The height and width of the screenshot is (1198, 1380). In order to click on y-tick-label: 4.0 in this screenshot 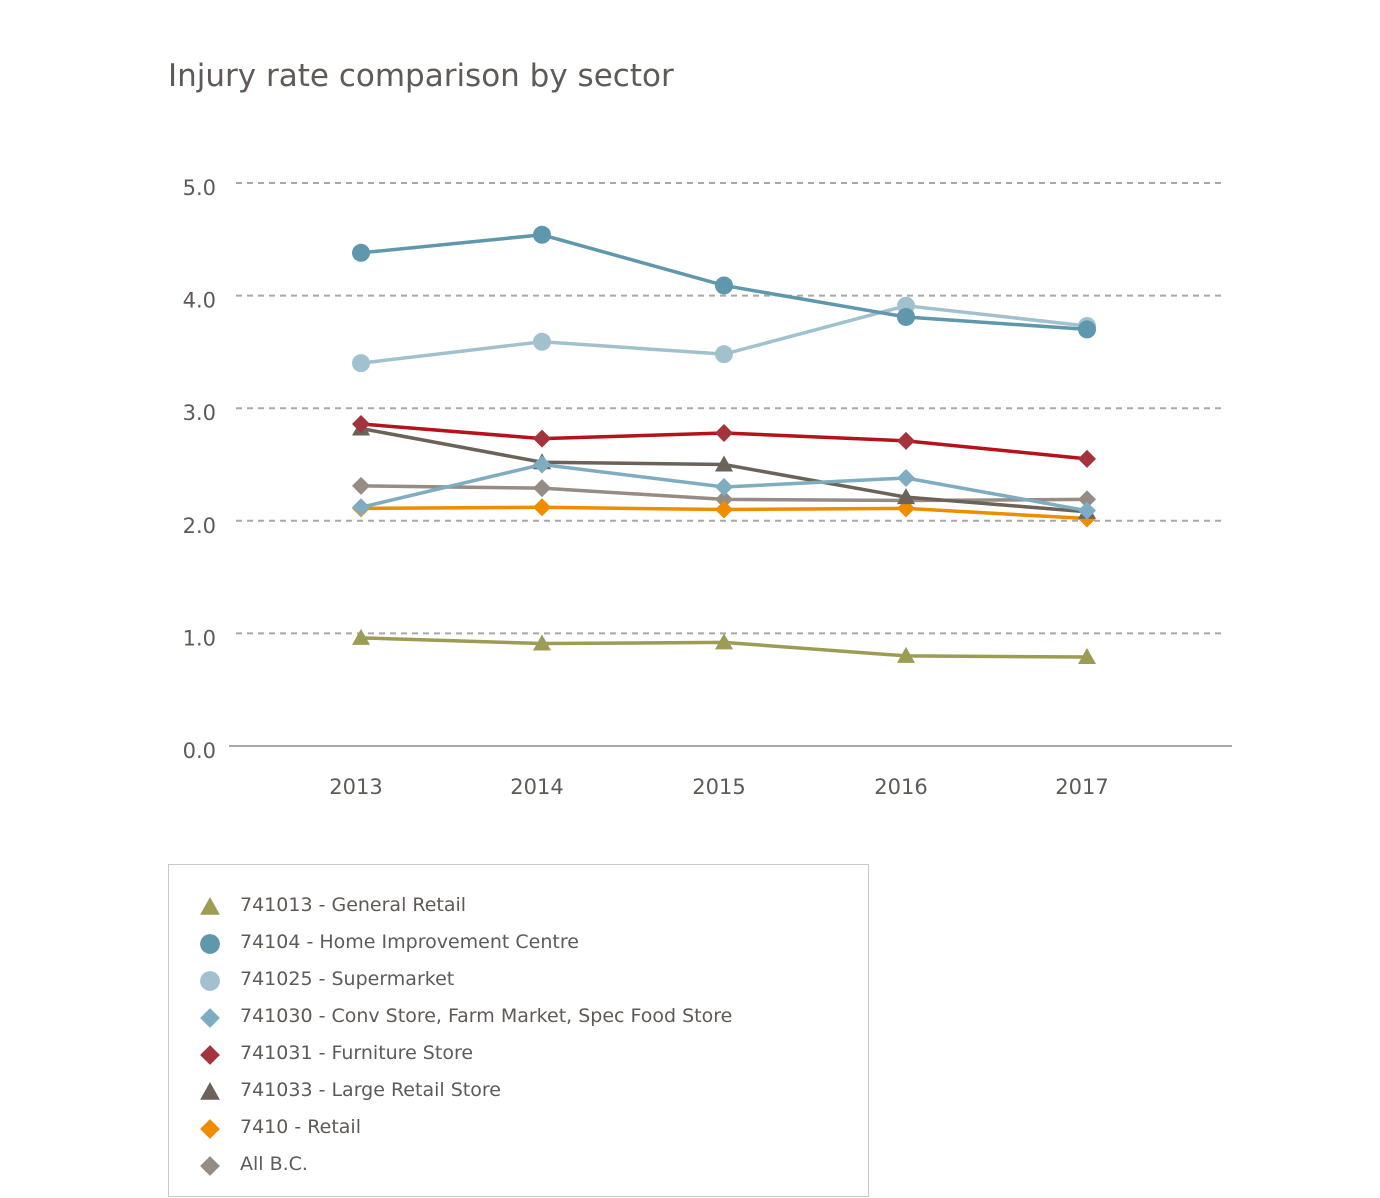, I will do `click(199, 301)`.